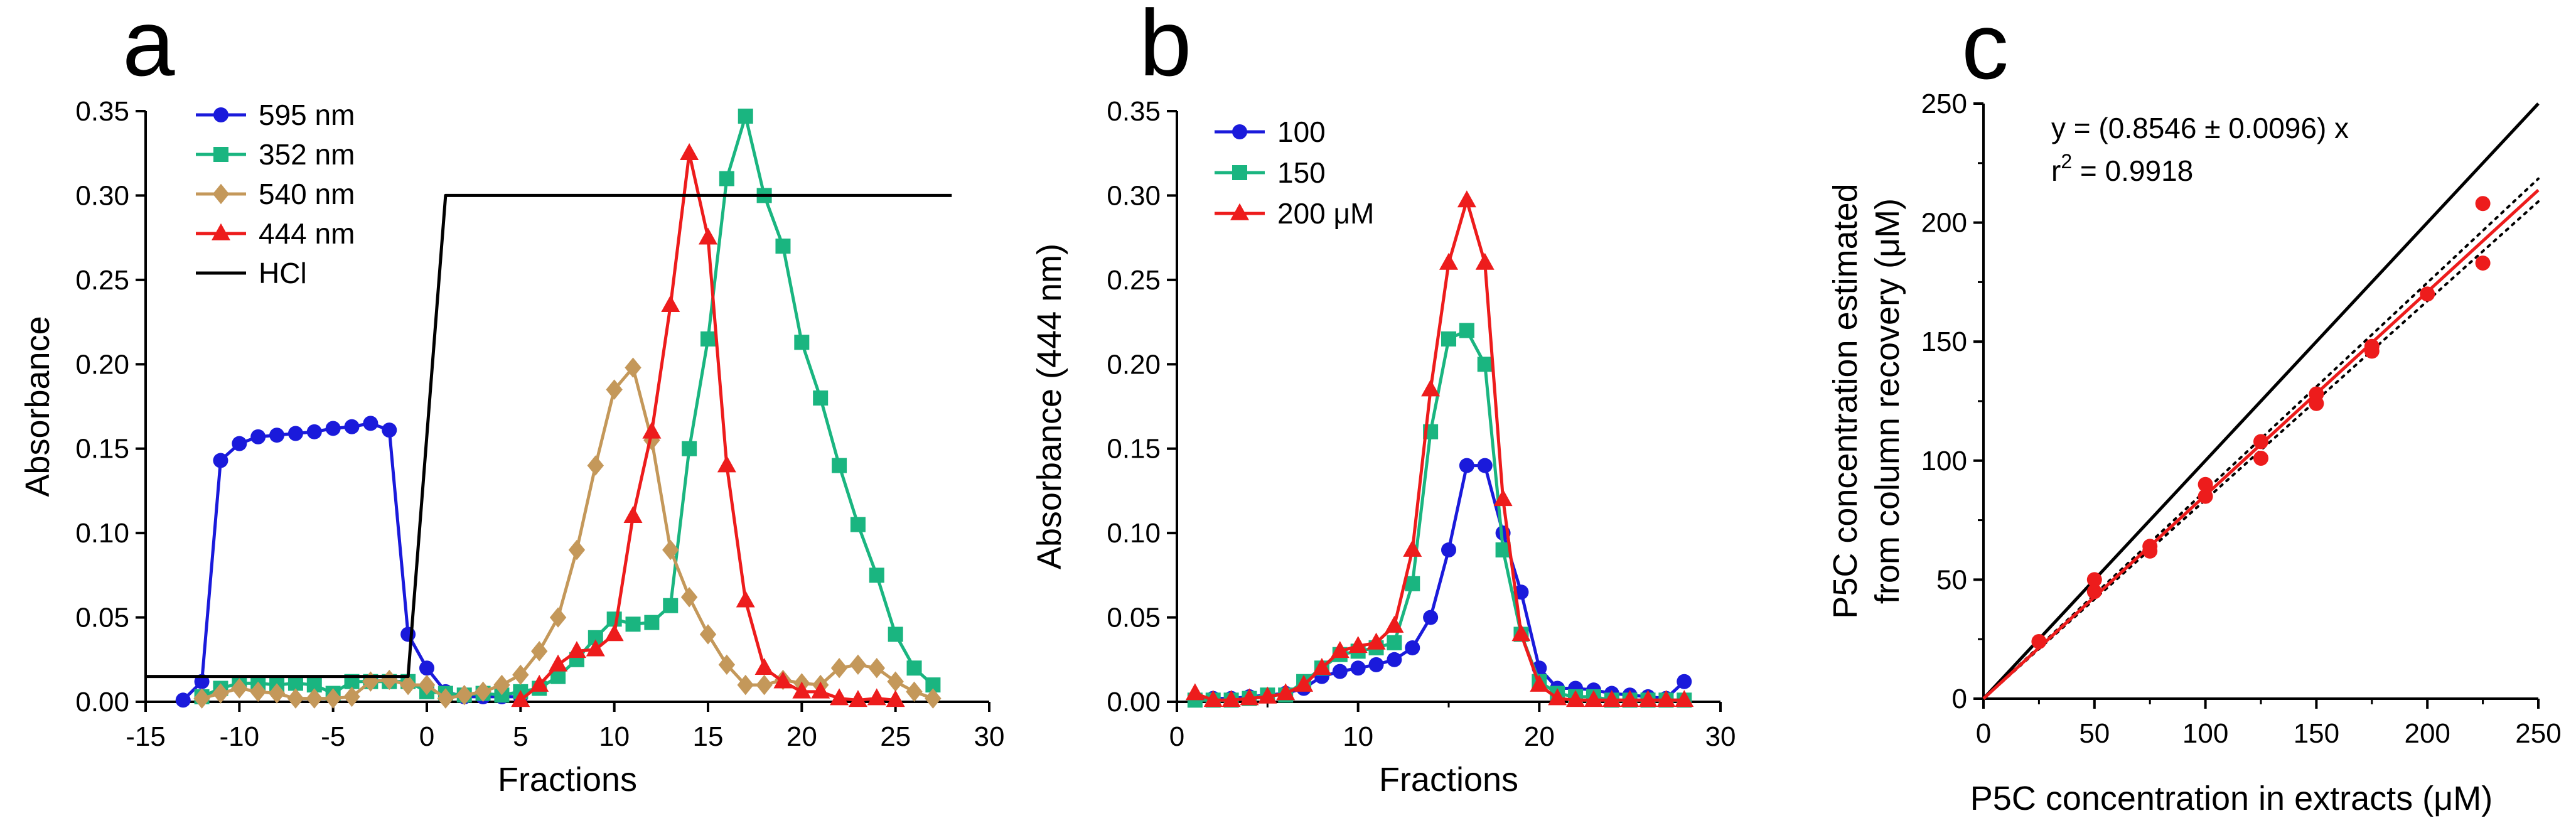 The width and height of the screenshot is (2576, 828). Describe the element at coordinates (895, 736) in the screenshot. I see `x-tick-label: 25` at that location.